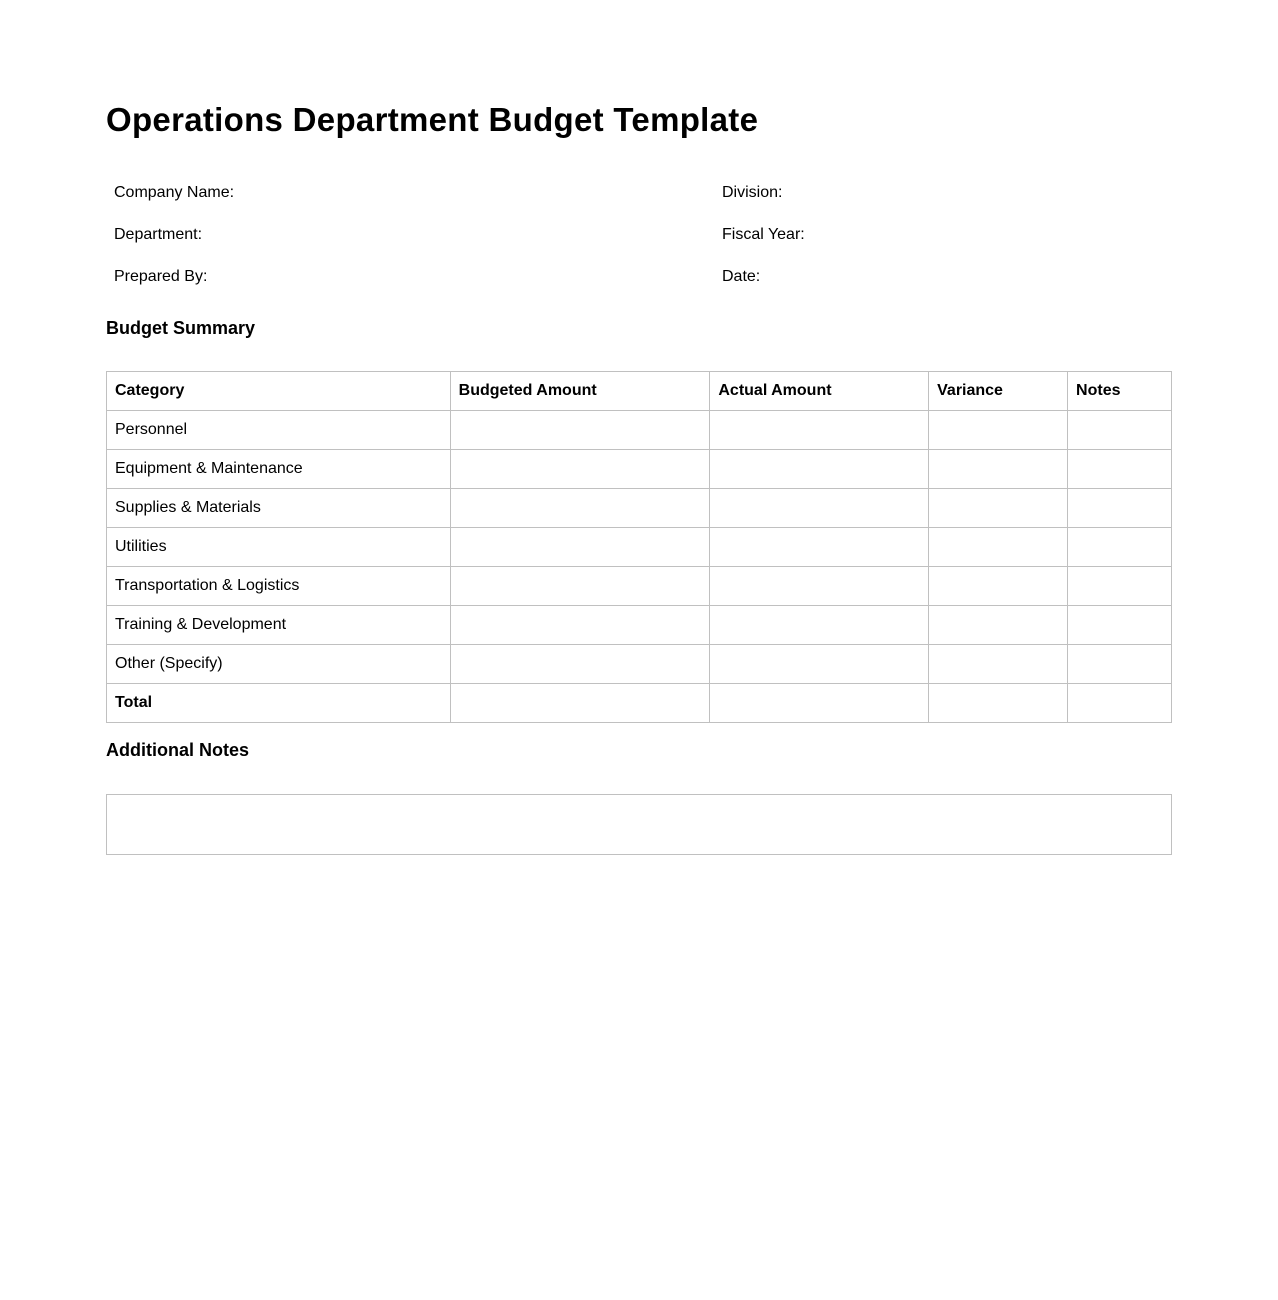 Image resolution: width=1278 pixels, height=1300 pixels. I want to click on budget-summary-heading: Budget Summary, so click(181, 328).